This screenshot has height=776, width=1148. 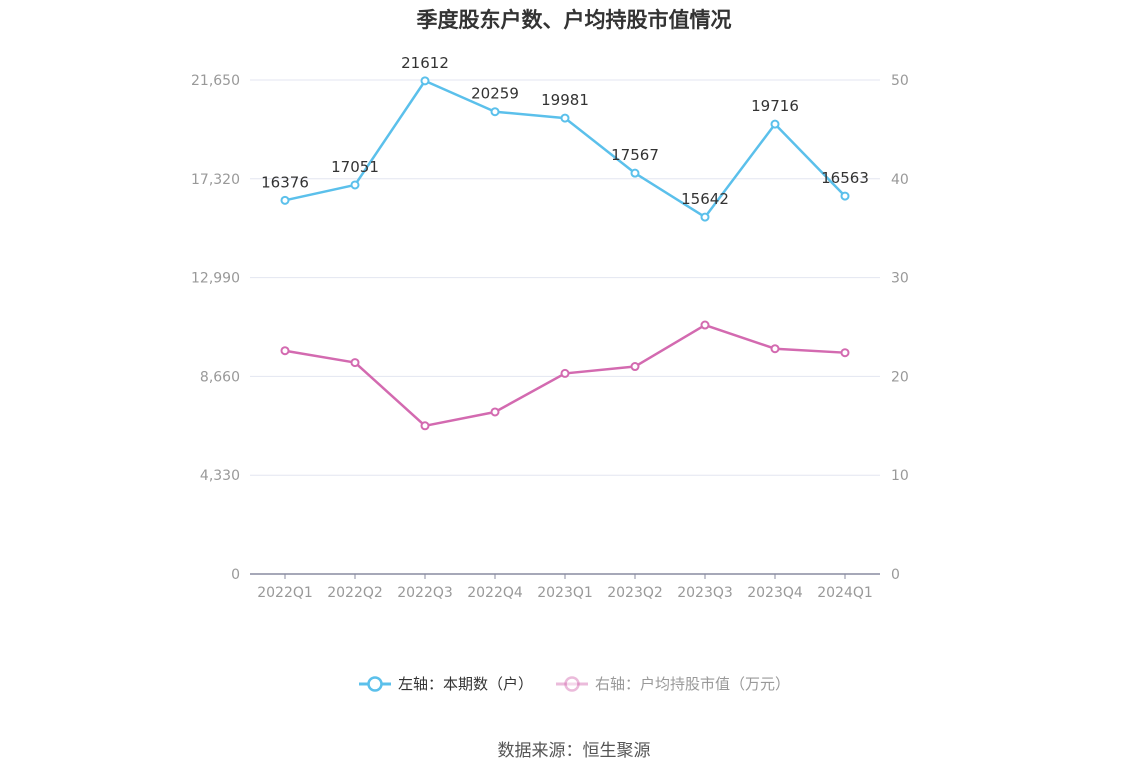 What do you see at coordinates (900, 377) in the screenshot?
I see `right-axis-tick-label: 20` at bounding box center [900, 377].